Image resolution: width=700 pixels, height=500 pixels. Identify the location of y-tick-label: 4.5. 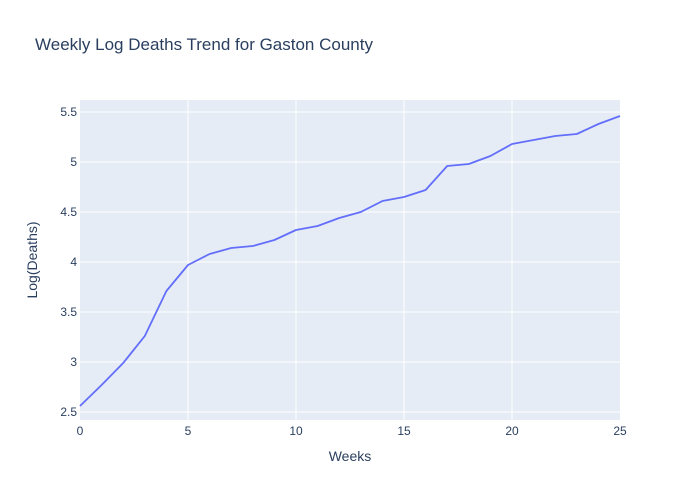
(68, 212).